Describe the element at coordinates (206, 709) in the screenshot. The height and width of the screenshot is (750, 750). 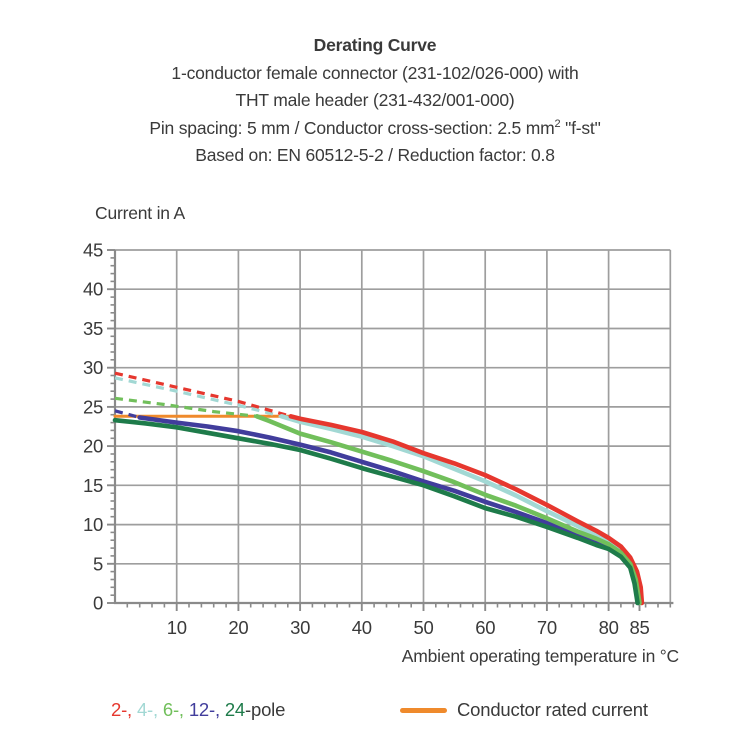
I see `legend-12-pole: 12-,` at that location.